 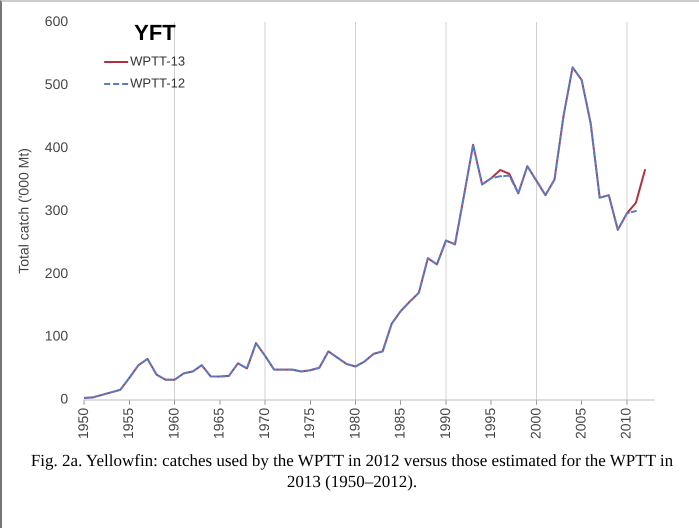 I want to click on caption: Fig. 2a. Yellowfin: catches used by the WPTT in 2012 versus those estimated for the WPTT in 2013 (1950–2012)., so click(x=352, y=471).